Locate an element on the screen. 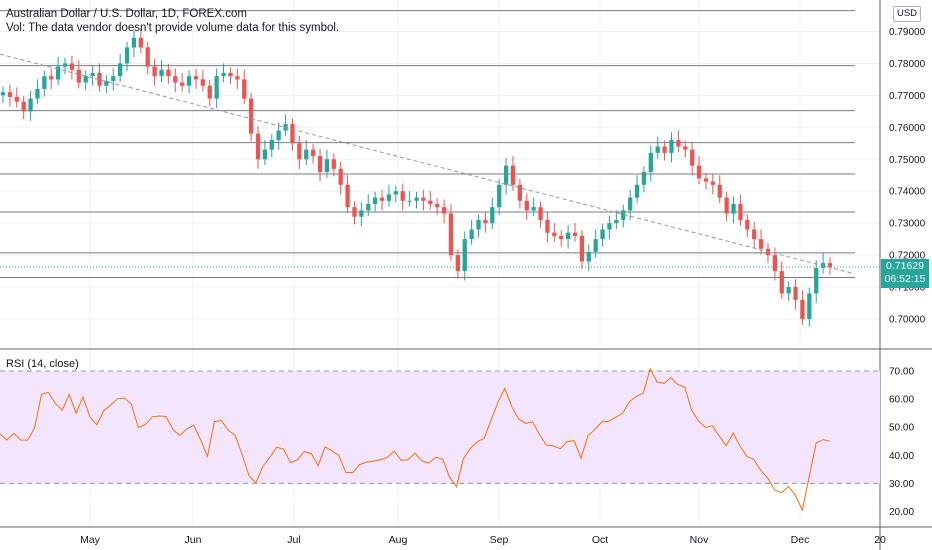  currency-button: USD is located at coordinates (907, 14).